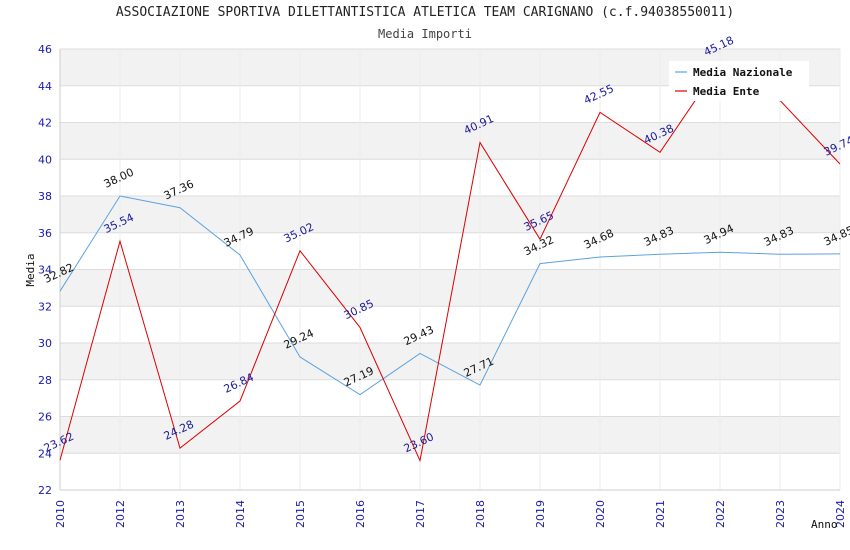  Describe the element at coordinates (45, 490) in the screenshot. I see `y-tick-label: 22` at that location.